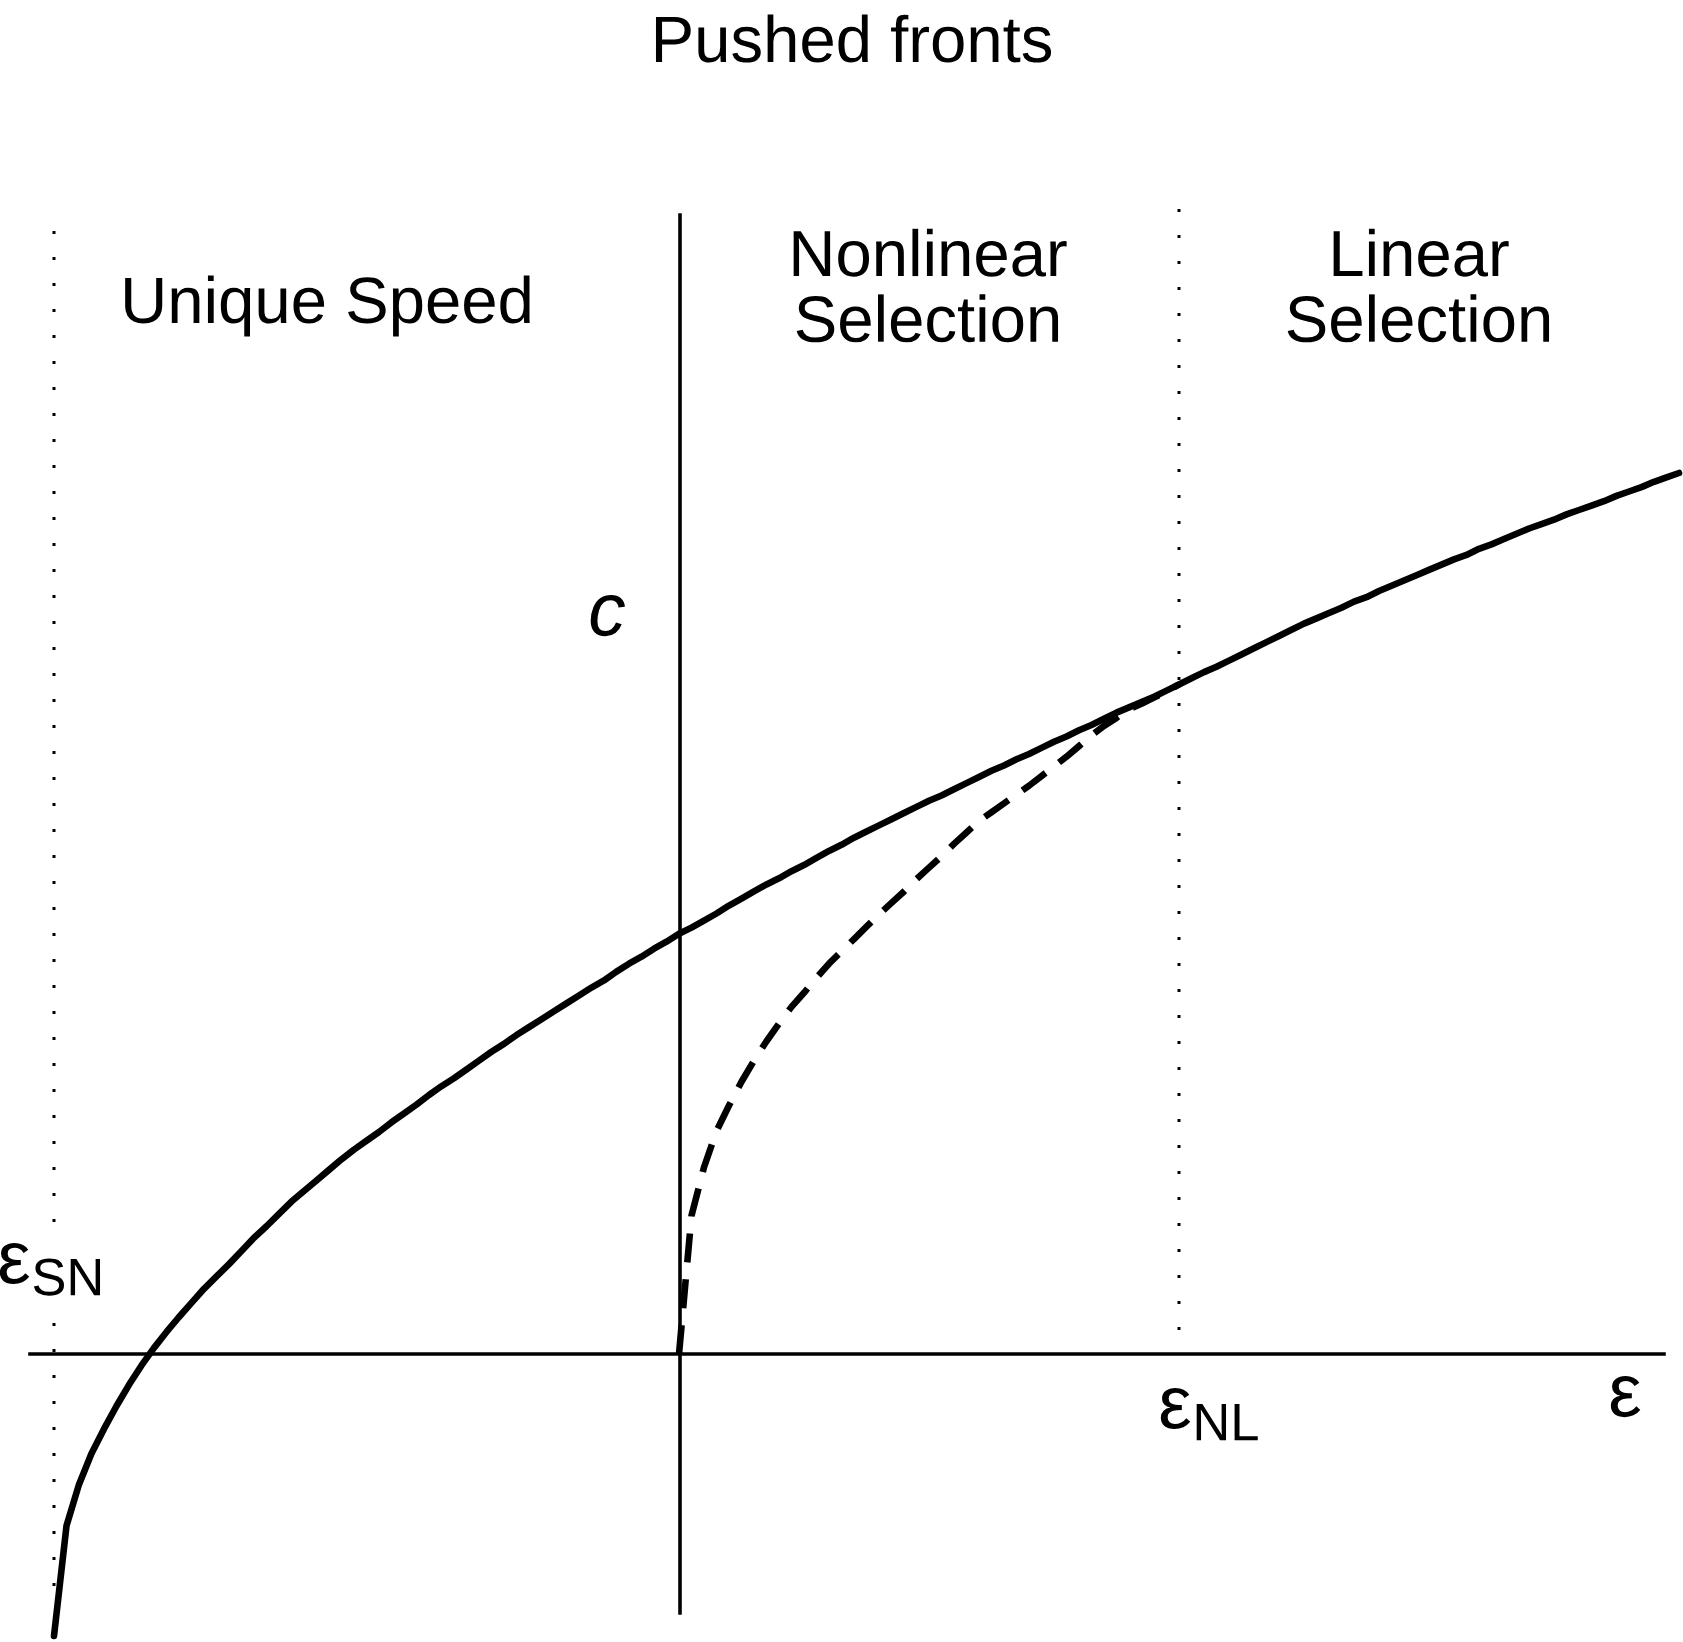 The height and width of the screenshot is (1642, 1683). I want to click on x-axis-title: ε, so click(1625, 1397).